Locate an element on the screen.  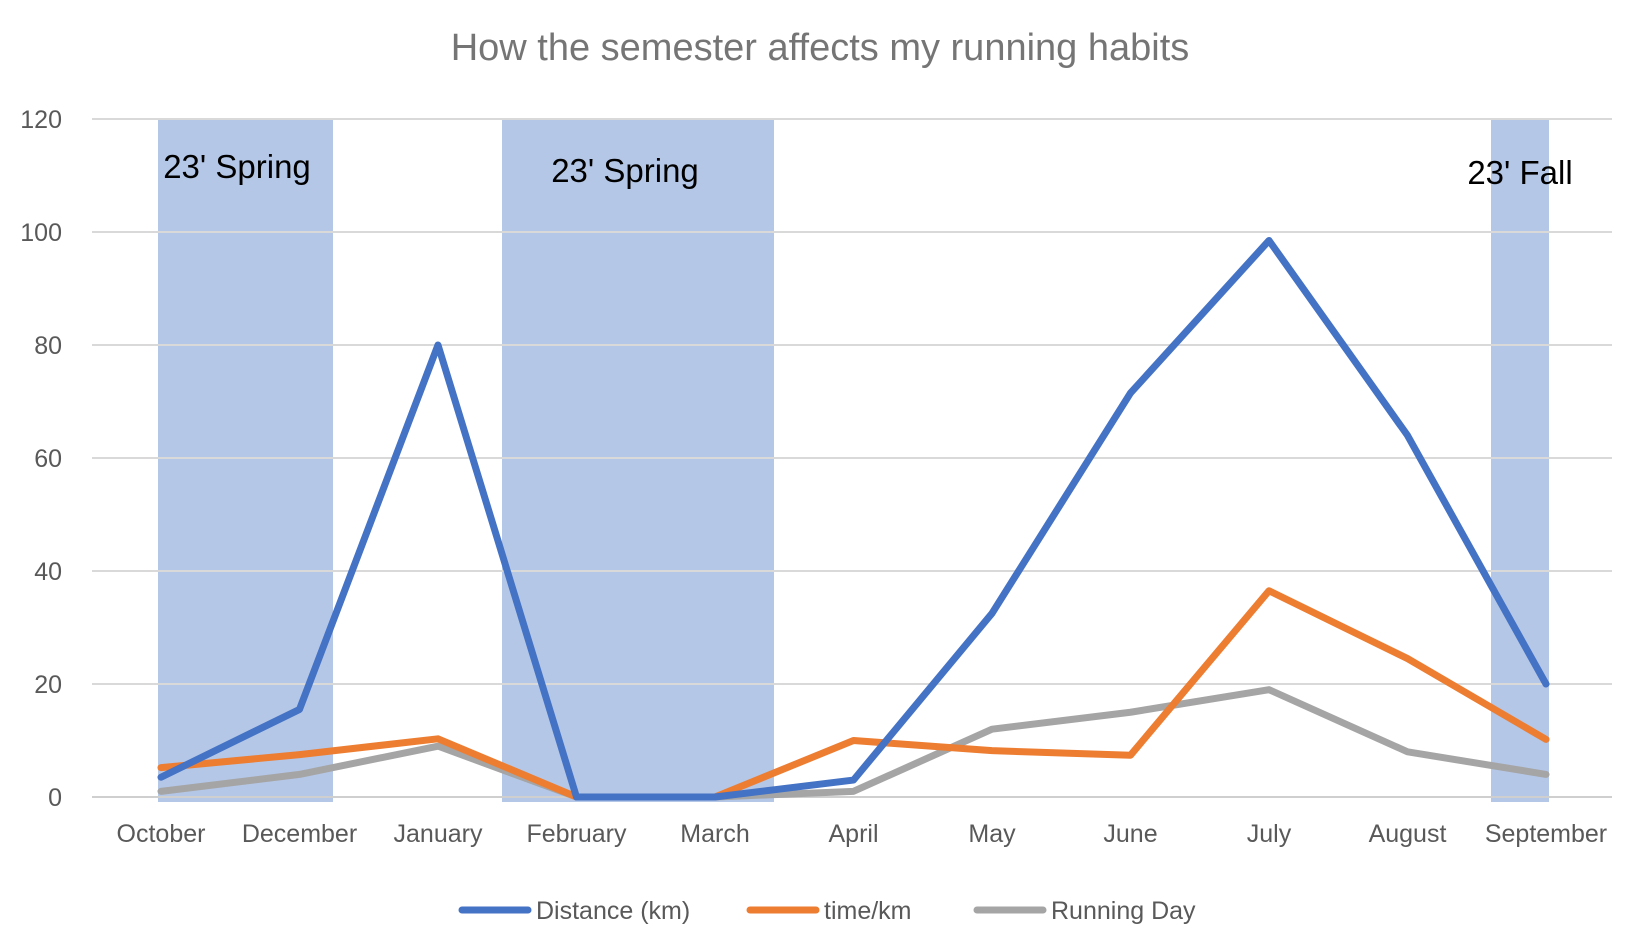
y-tick-label-20: 20 is located at coordinates (48, 685).